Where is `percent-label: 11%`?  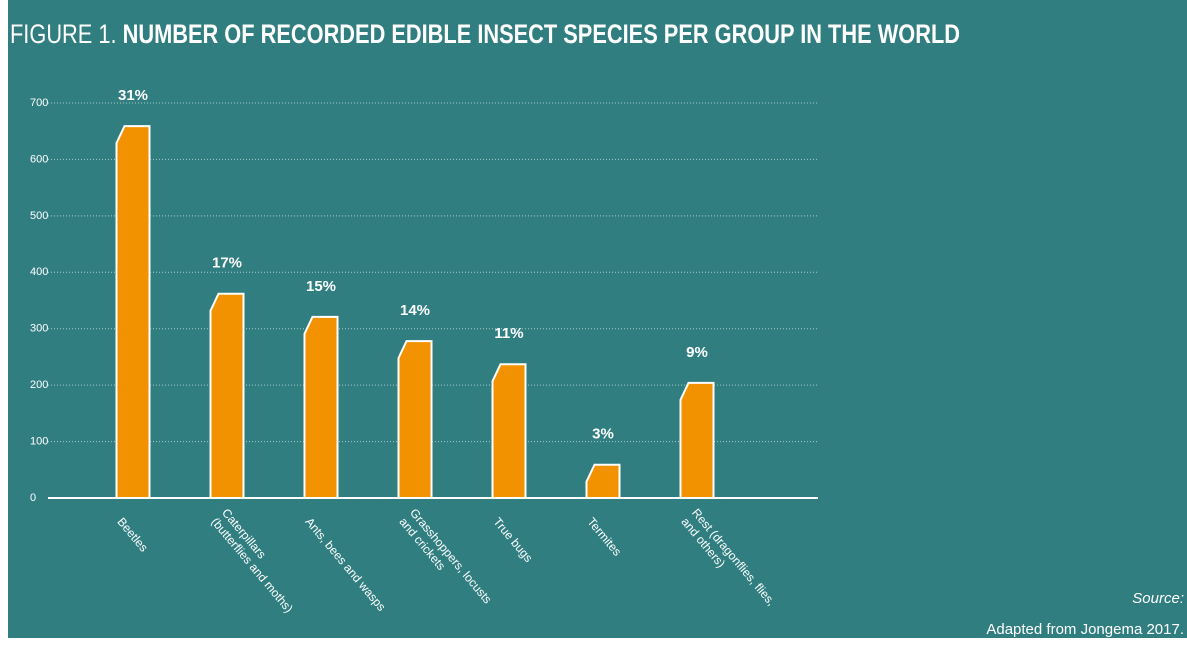
percent-label: 11% is located at coordinates (508, 333).